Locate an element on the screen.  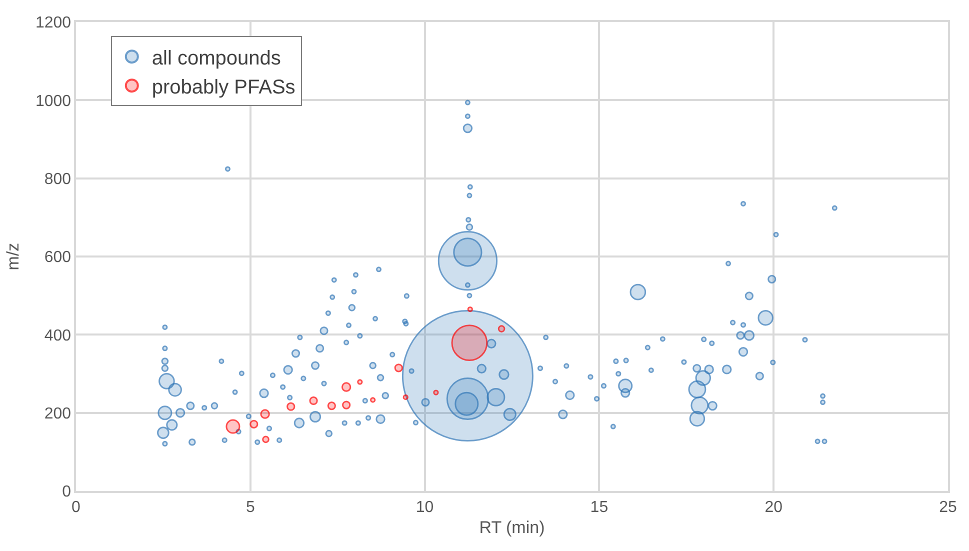
x-tick-label: 20 is located at coordinates (773, 507).